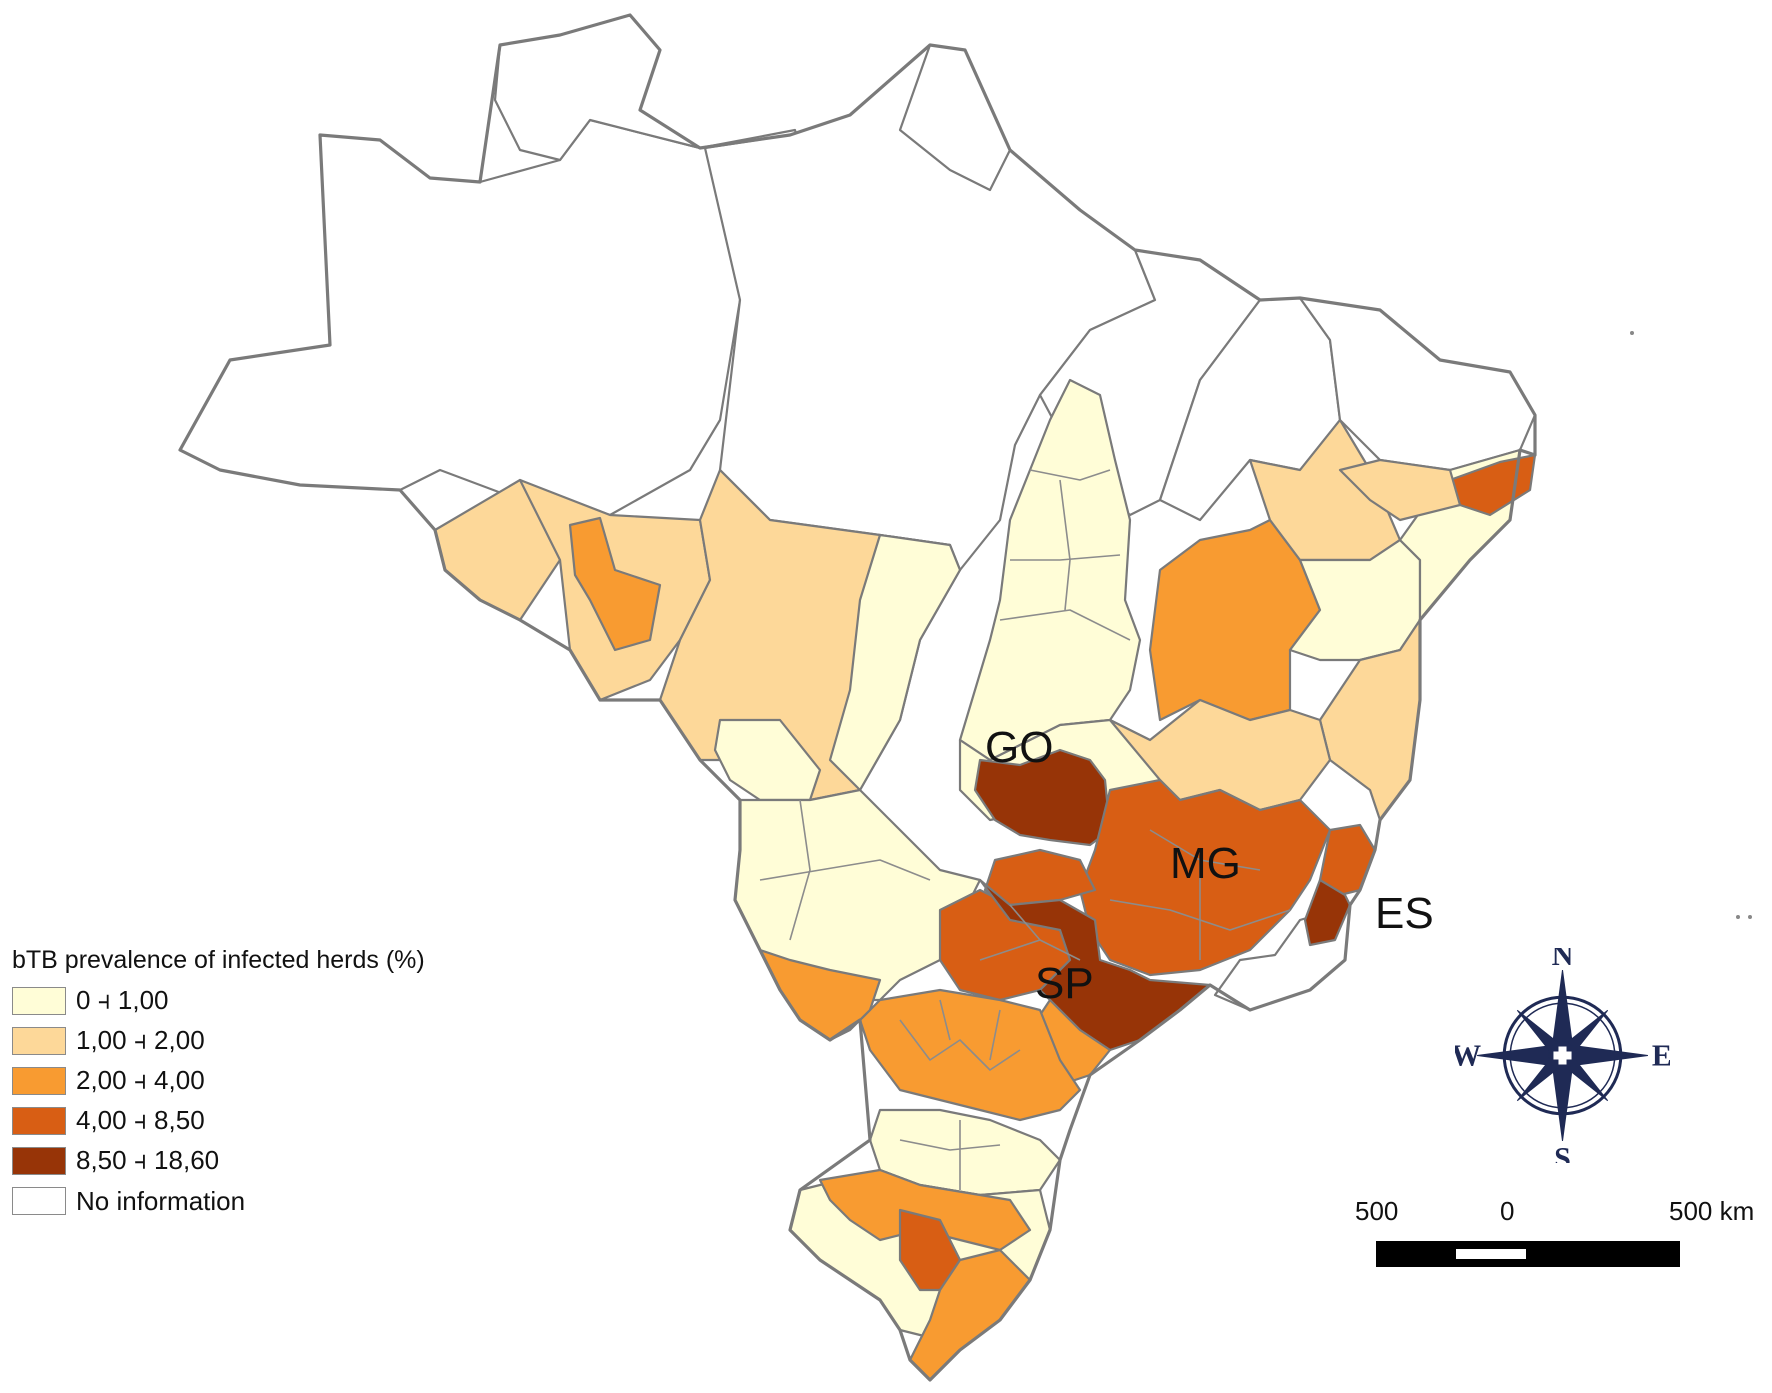 Image resolution: width=1772 pixels, height=1393 pixels. I want to click on legend-item: No information, so click(218, 1201).